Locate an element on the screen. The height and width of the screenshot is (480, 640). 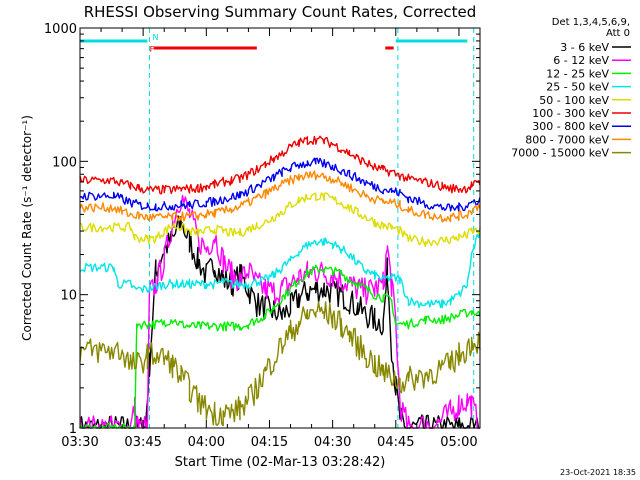
x-tick-label: 04:30 is located at coordinates (332, 442).